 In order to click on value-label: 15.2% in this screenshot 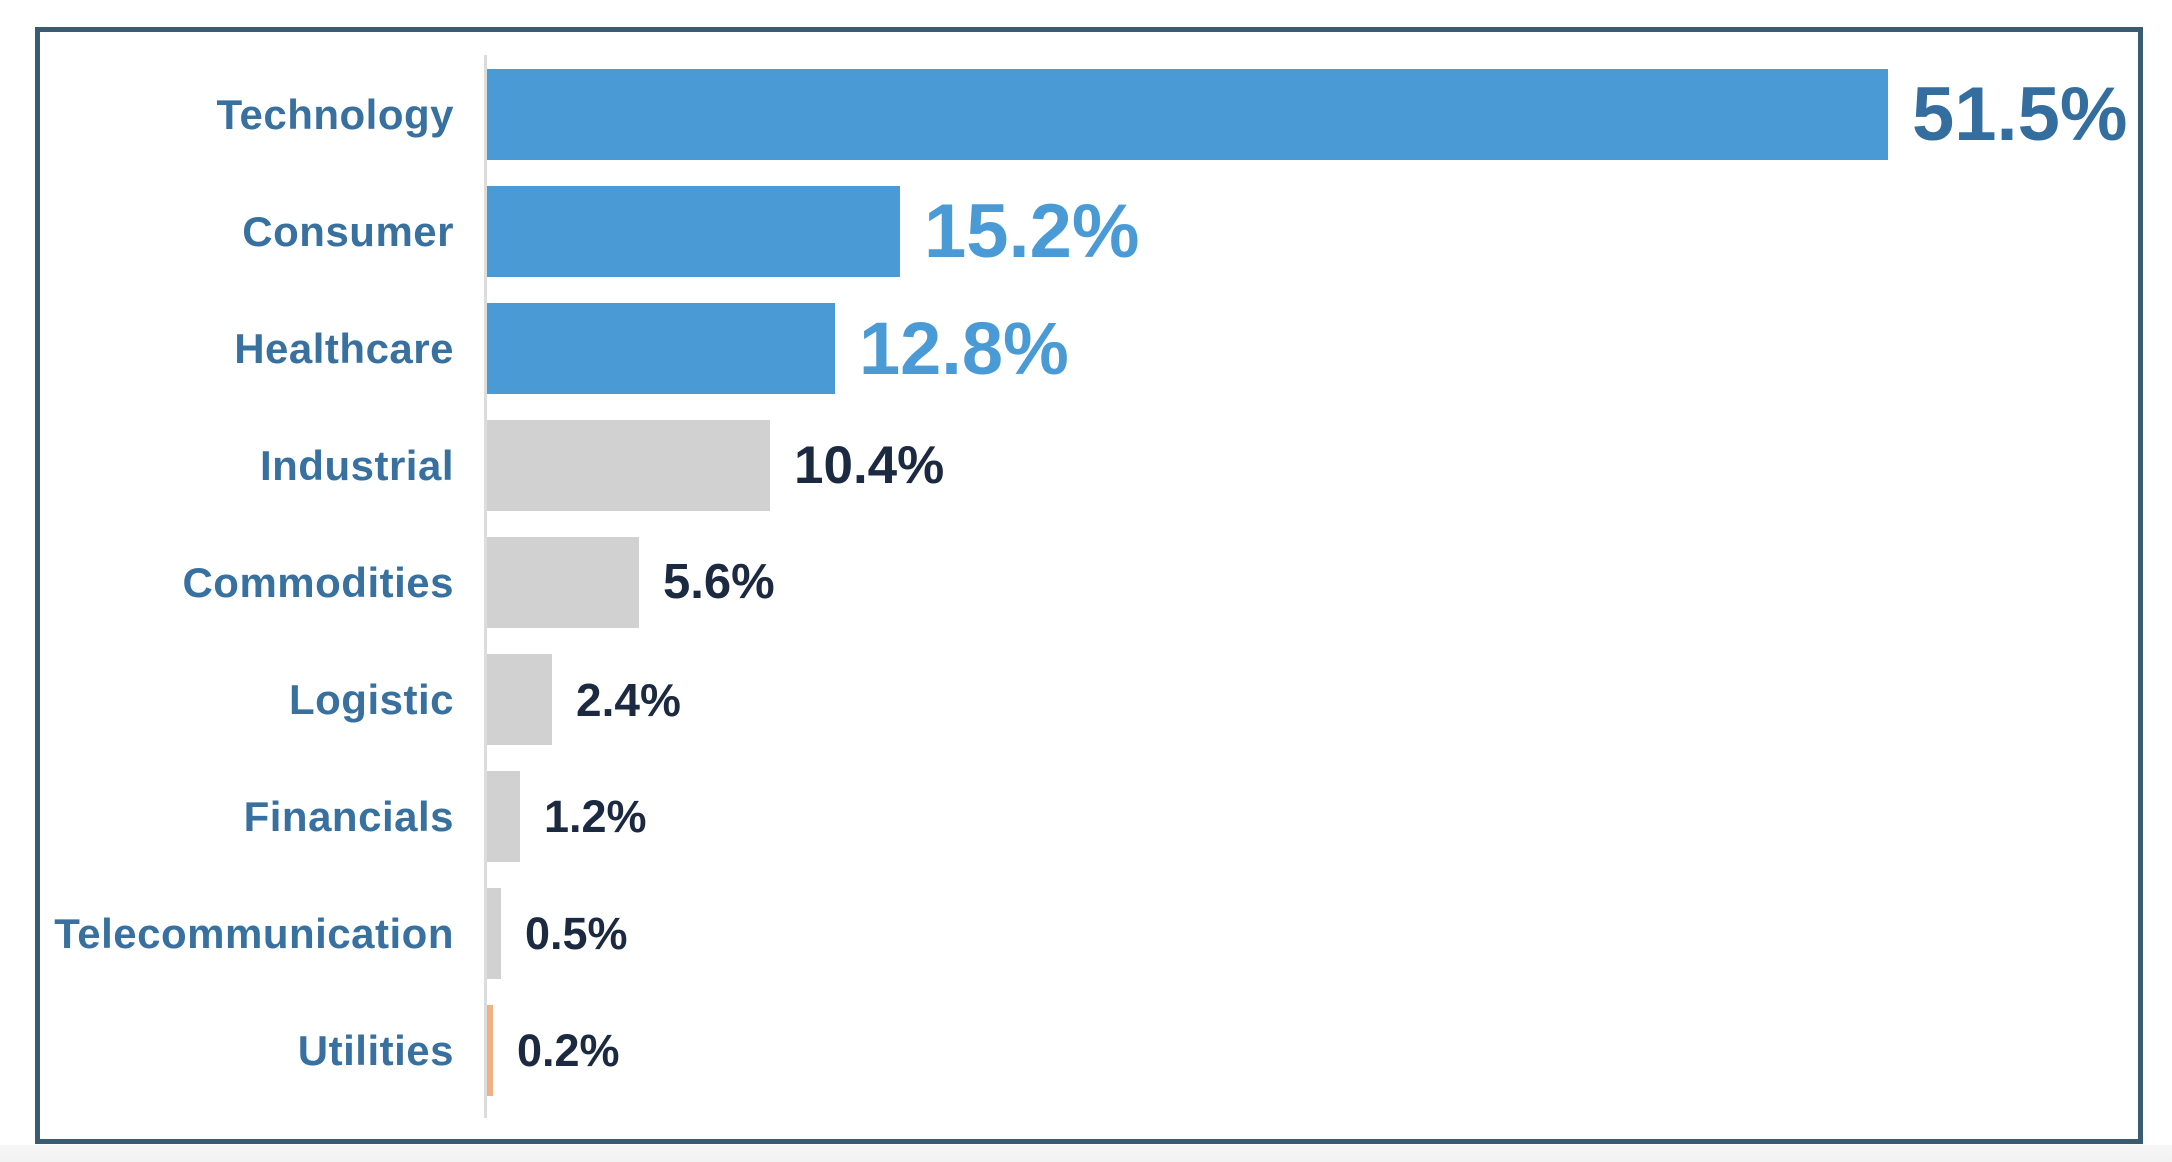, I will do `click(1032, 231)`.